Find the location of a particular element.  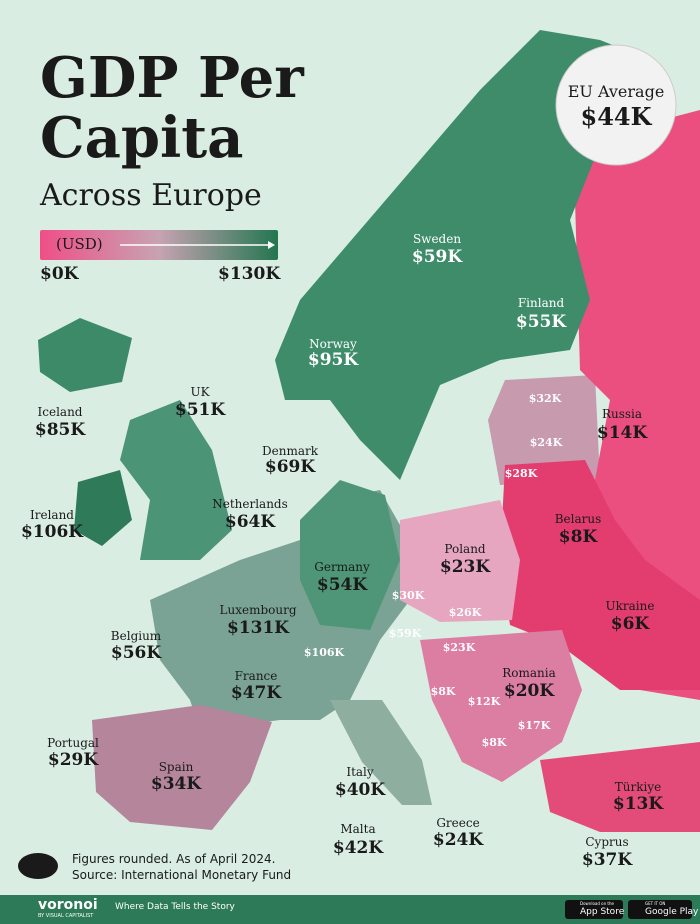

ireland is located at coordinates (103, 508).